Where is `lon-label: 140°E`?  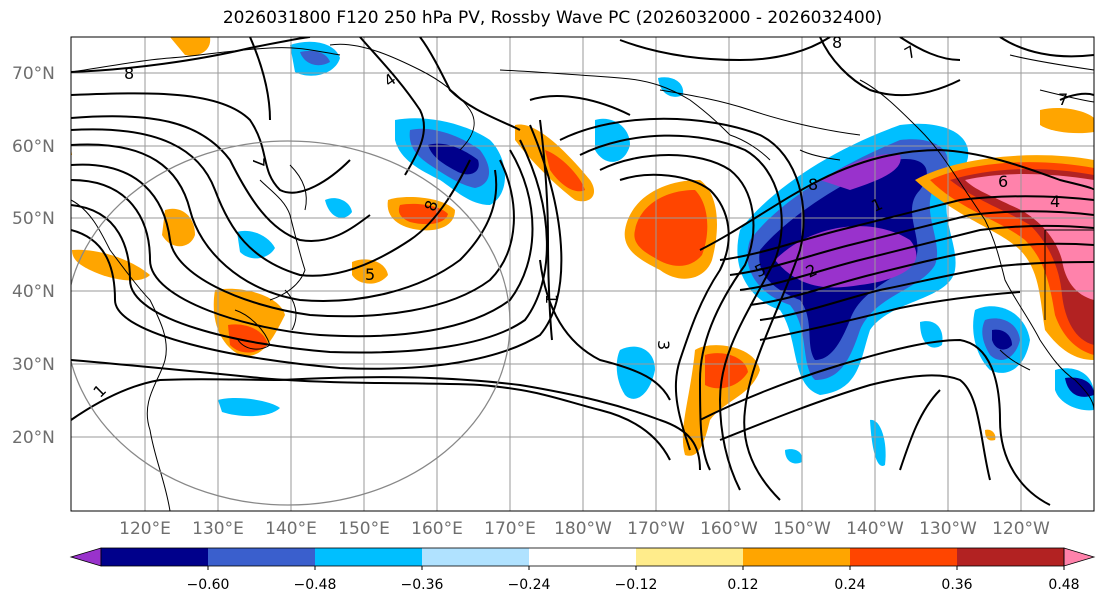 lon-label: 140°E is located at coordinates (291, 529).